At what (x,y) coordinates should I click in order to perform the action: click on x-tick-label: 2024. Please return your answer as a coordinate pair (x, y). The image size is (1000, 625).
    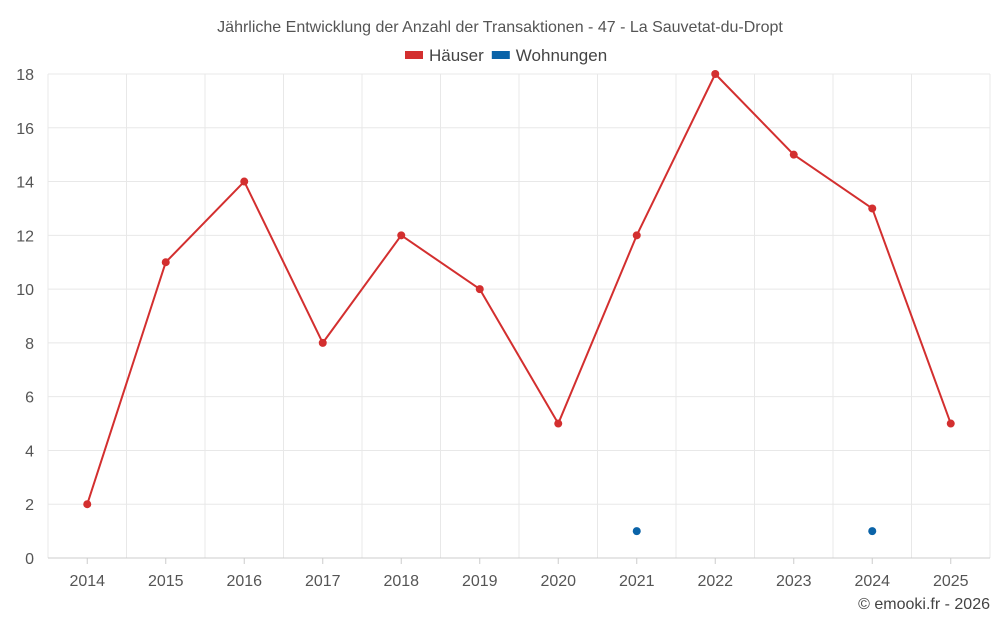
    Looking at the image, I should click on (872, 581).